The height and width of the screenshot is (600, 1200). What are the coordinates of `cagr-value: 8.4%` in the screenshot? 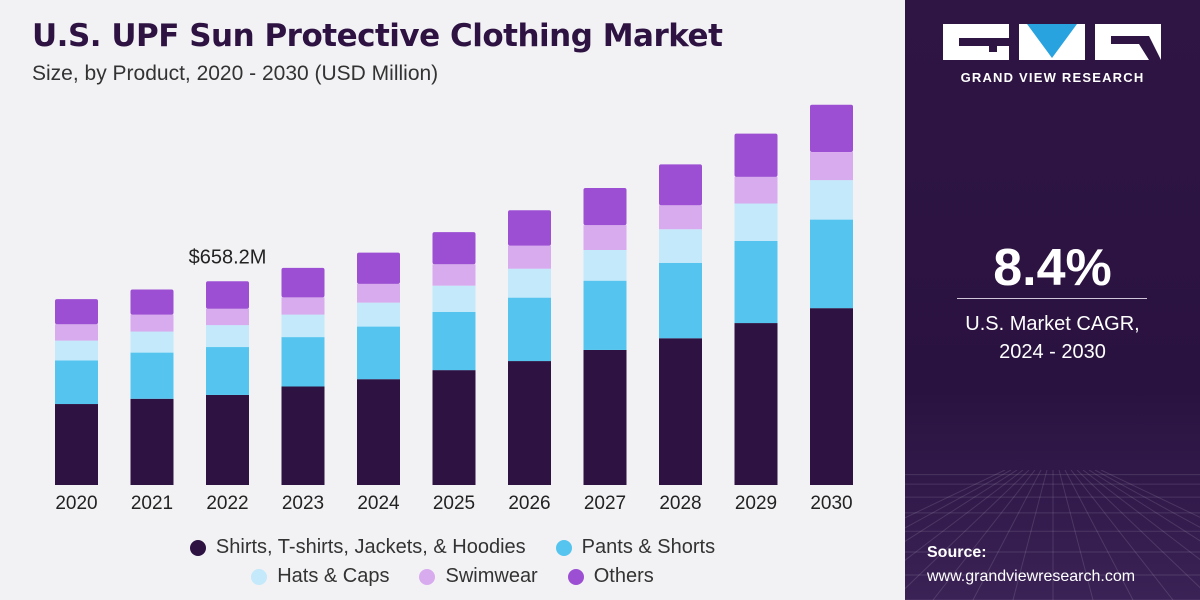 It's located at (1052, 268).